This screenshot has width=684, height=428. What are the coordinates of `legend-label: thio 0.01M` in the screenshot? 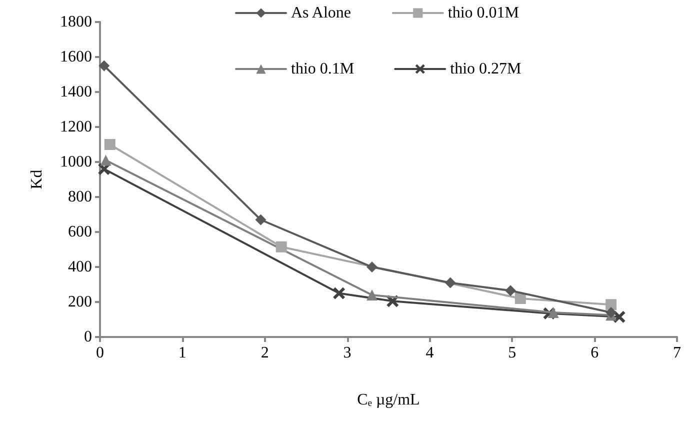 It's located at (484, 13).